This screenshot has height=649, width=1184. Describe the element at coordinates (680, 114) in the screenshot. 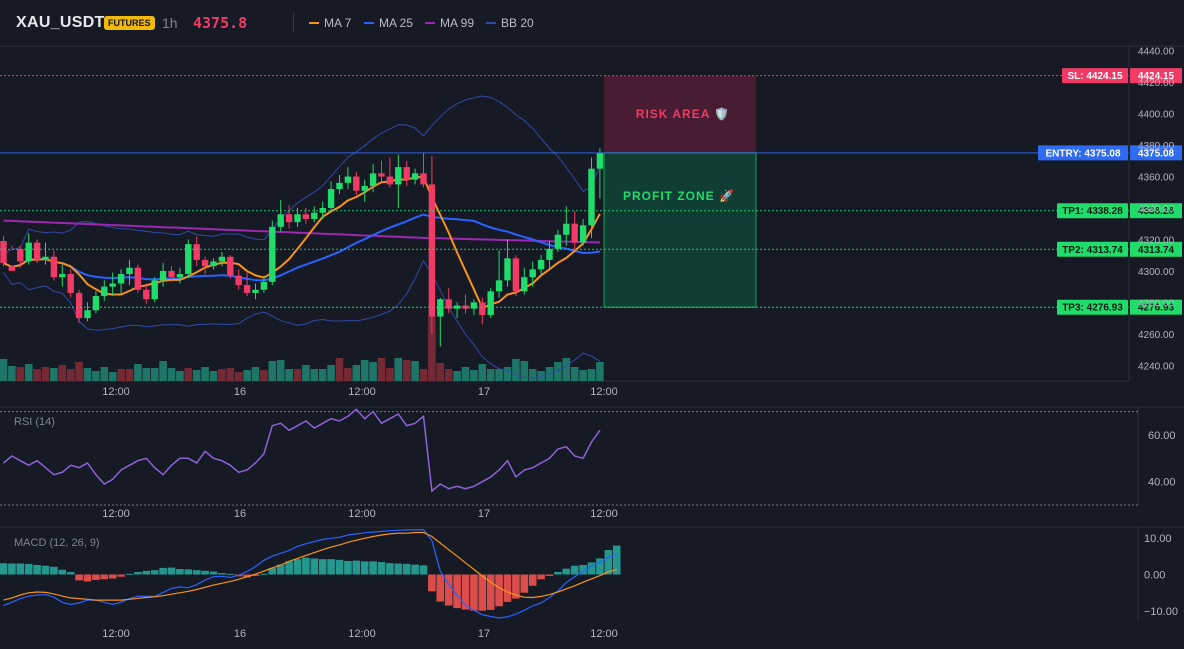

I see `risk-area-zone` at that location.